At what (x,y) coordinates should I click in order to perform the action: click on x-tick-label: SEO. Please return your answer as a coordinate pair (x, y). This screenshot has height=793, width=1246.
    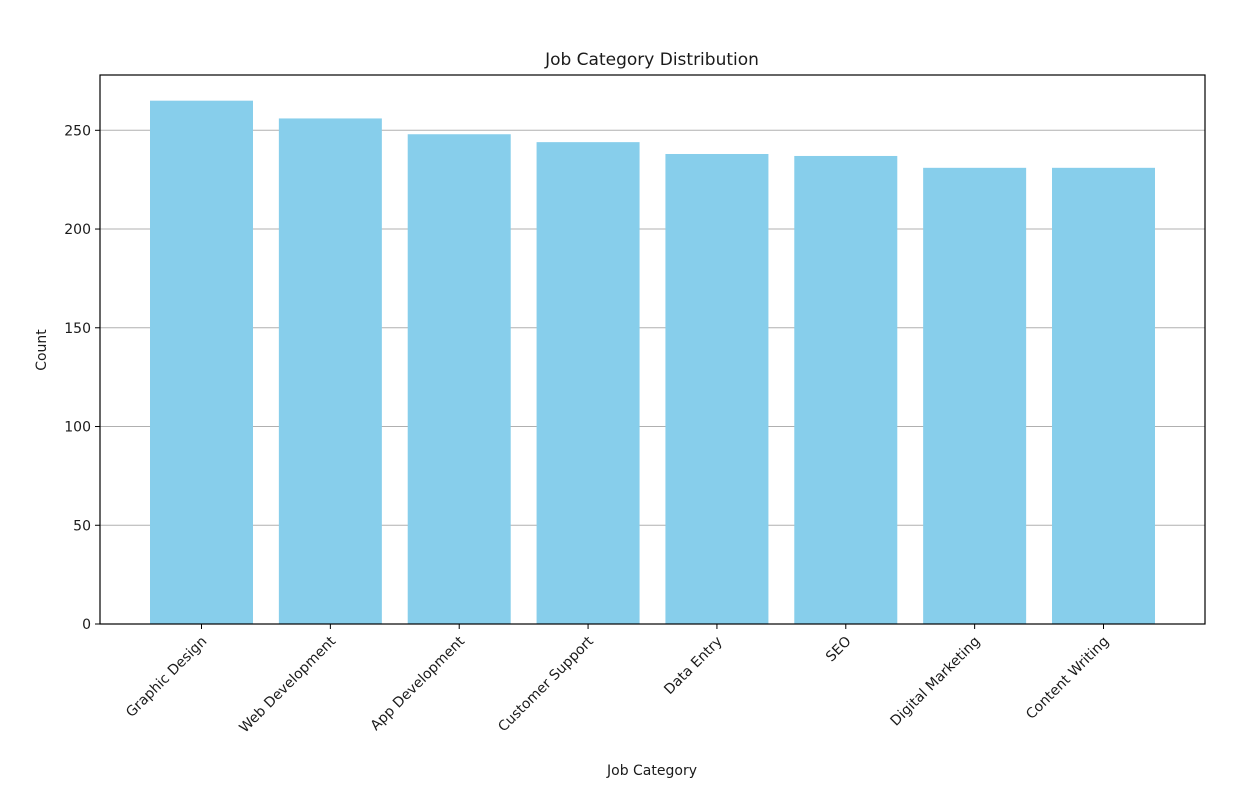
    Looking at the image, I should click on (839, 650).